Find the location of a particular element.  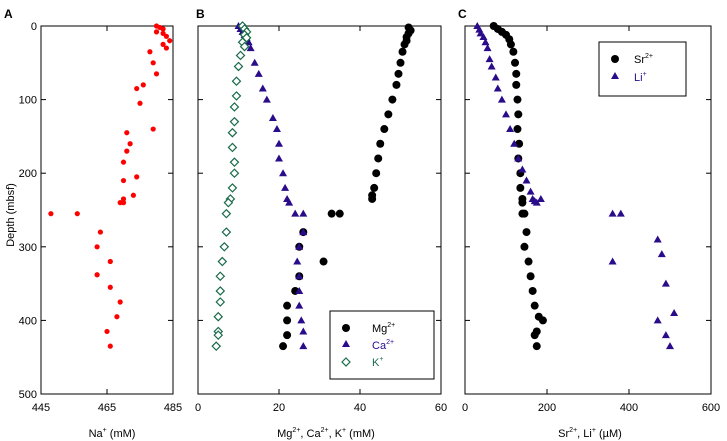

legend-b-ca-main: Ca is located at coordinates (379, 346).